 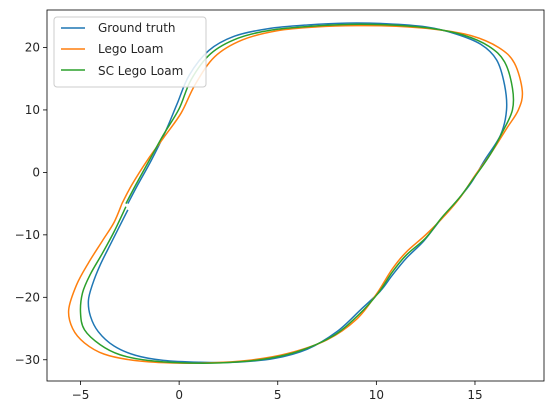 I want to click on x-tick-label: −5, so click(x=81, y=395).